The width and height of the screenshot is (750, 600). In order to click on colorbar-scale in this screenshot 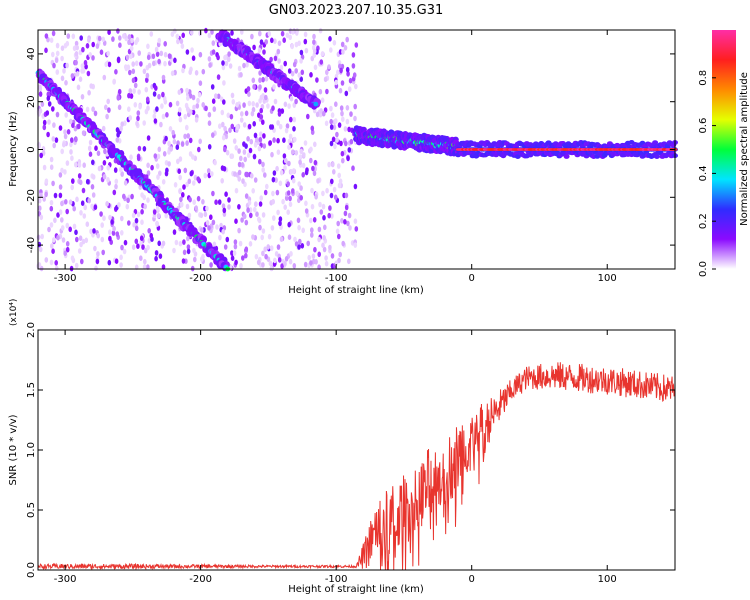, I will do `click(724, 149)`.